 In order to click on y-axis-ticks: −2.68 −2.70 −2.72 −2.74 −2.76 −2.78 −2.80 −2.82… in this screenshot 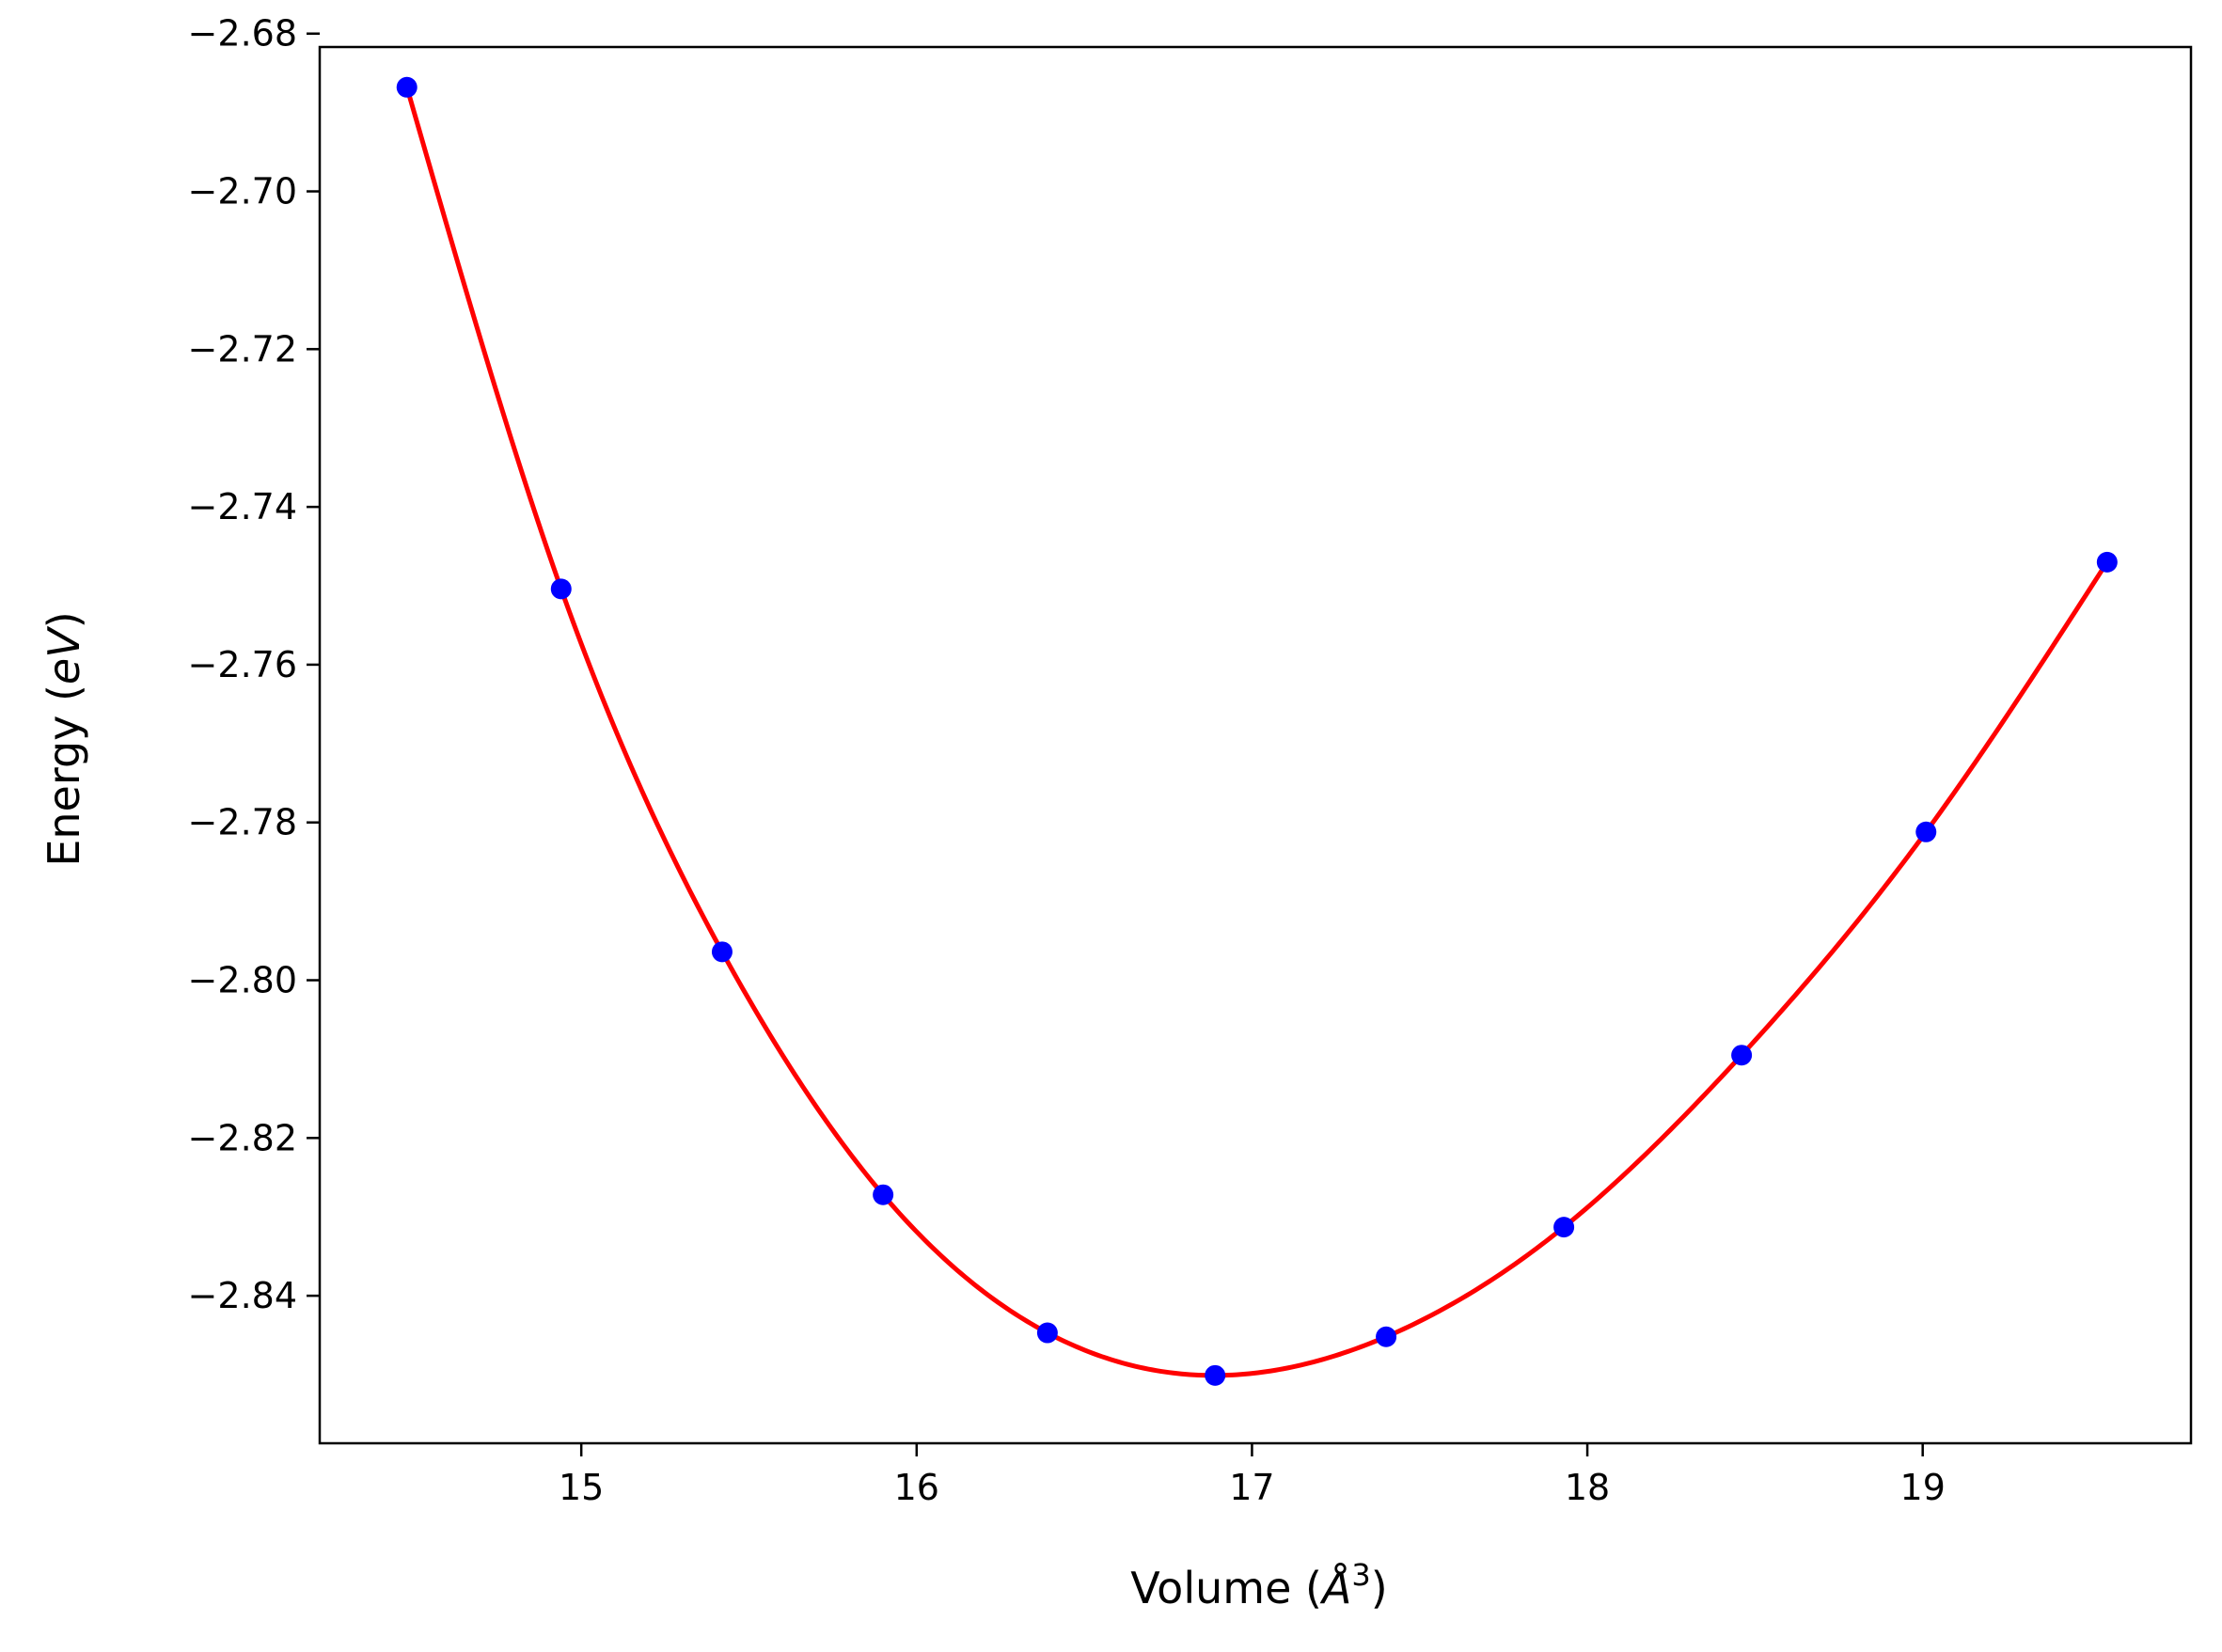, I will do `click(254, 664)`.